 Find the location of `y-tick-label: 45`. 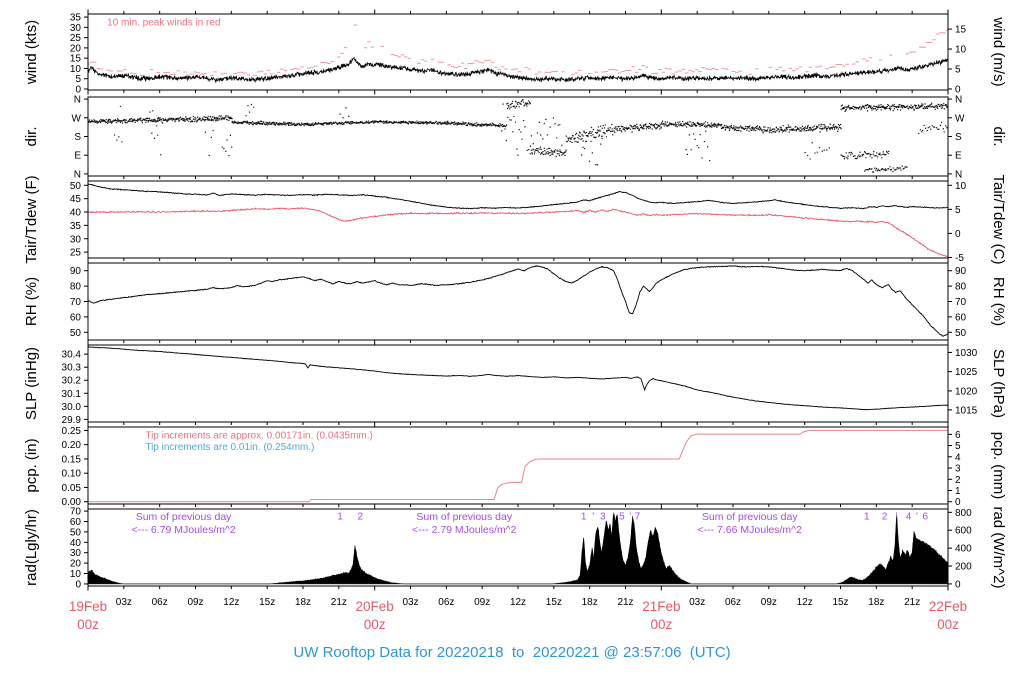

y-tick-label: 45 is located at coordinates (76, 199).